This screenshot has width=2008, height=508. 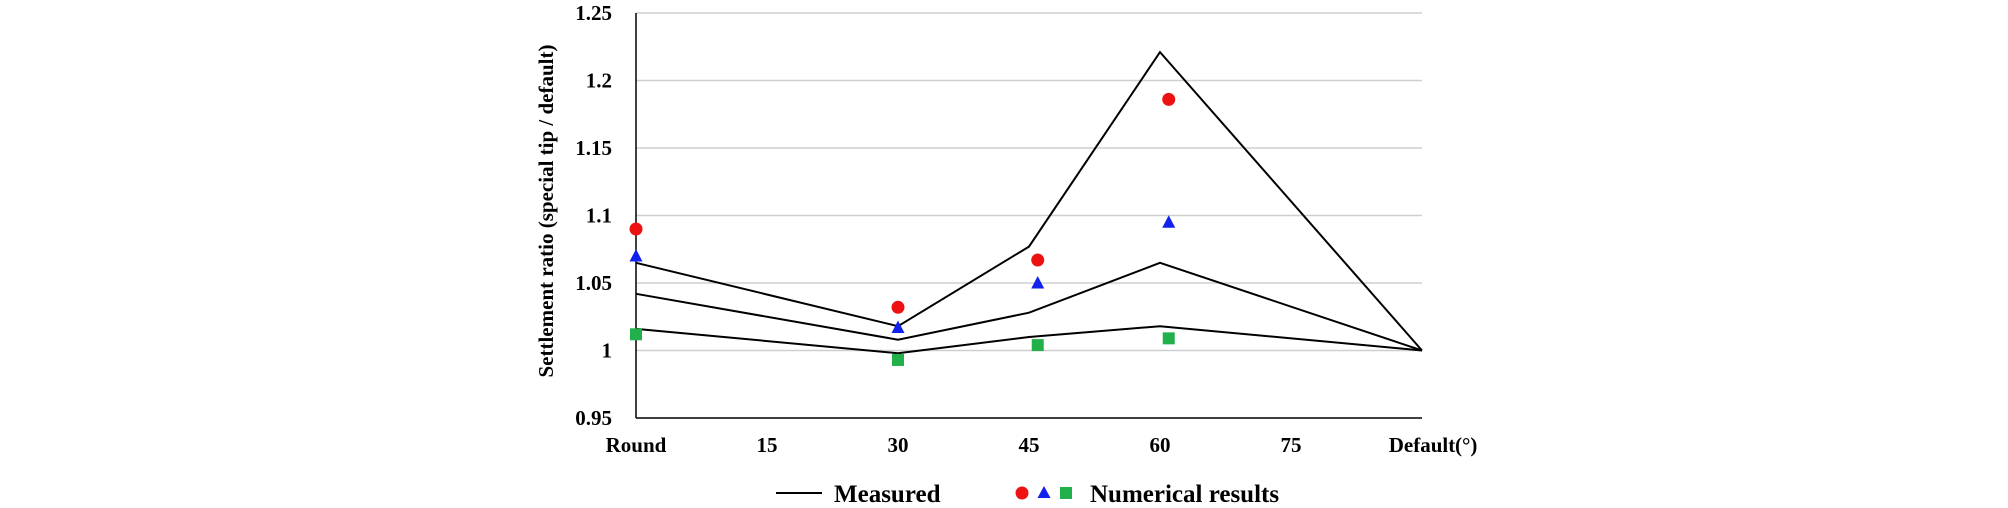 What do you see at coordinates (898, 445) in the screenshot?
I see `x-tick-label: 30` at bounding box center [898, 445].